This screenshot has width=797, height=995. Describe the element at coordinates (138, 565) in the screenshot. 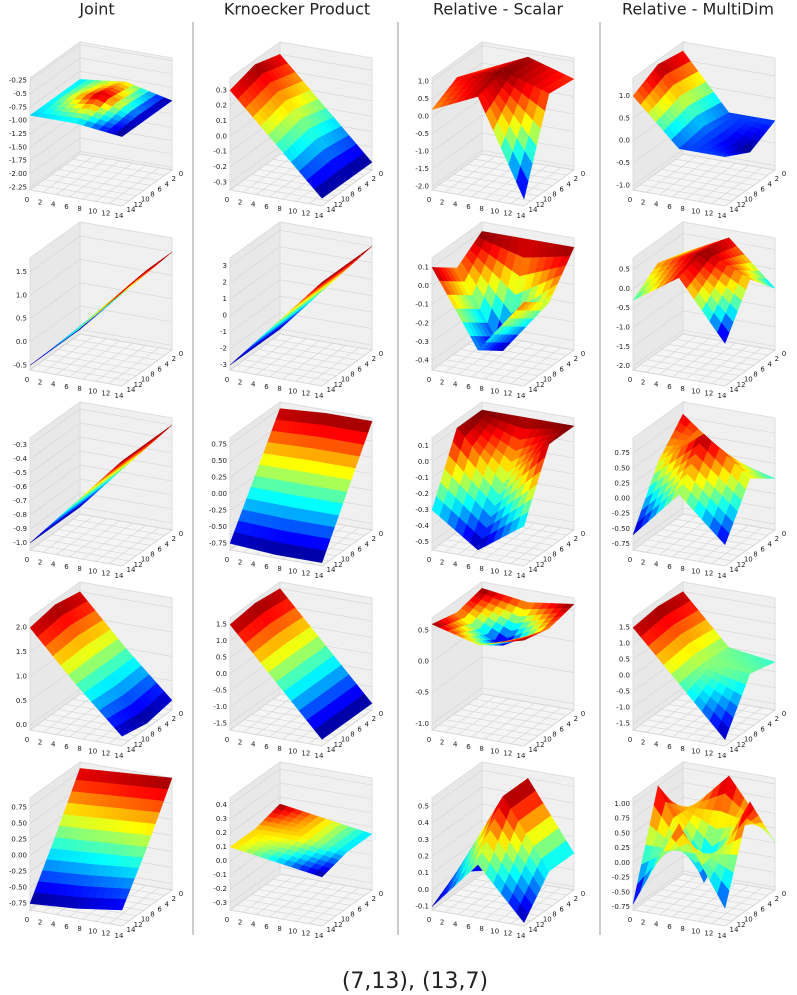

I see `y-tick-label: 12` at that location.